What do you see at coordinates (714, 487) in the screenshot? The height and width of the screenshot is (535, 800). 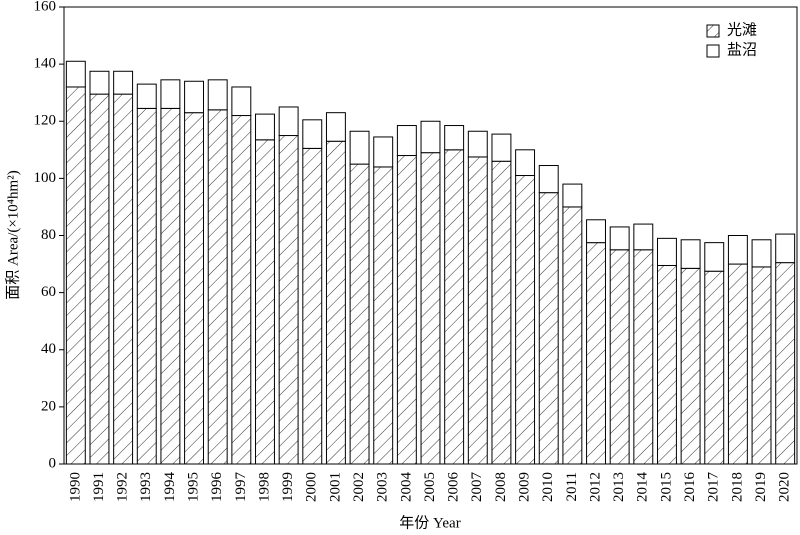 I see `x-tick-label: 2017` at bounding box center [714, 487].